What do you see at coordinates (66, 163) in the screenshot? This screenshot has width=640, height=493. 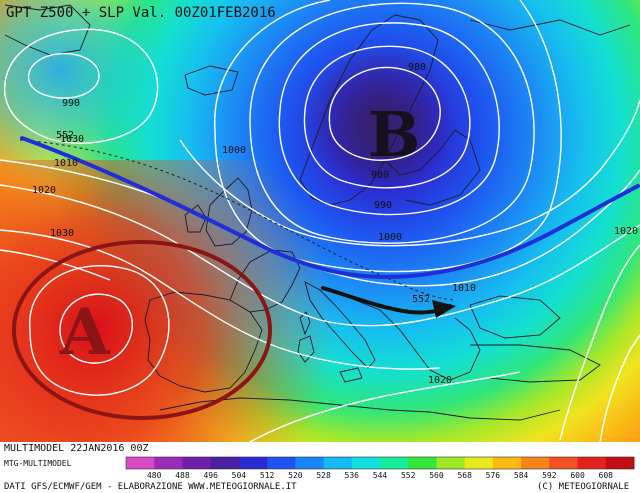 I see `slp-1010-west: 1010` at bounding box center [66, 163].